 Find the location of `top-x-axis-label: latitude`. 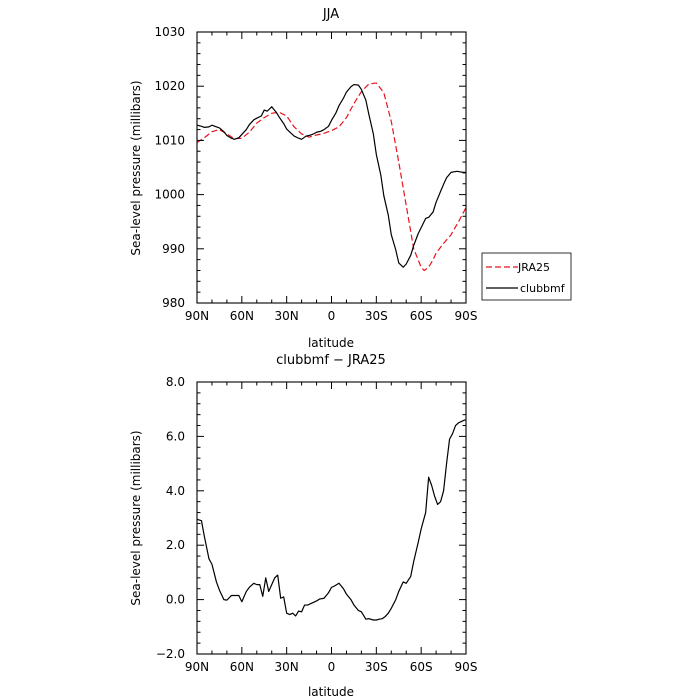

top-x-axis-label: latitude is located at coordinates (331, 343).